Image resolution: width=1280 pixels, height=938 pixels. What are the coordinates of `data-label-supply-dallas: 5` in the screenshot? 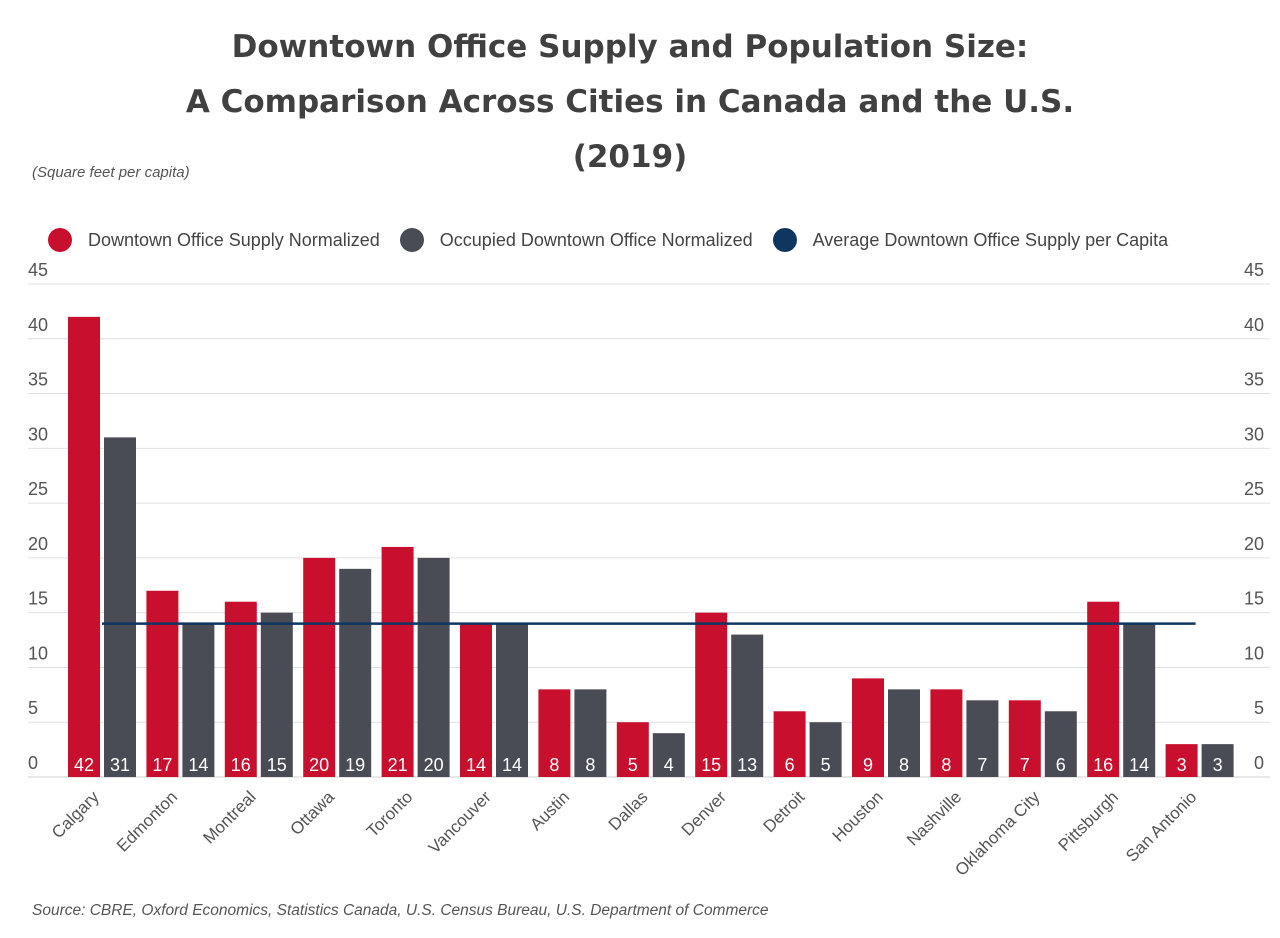 It's located at (633, 765).